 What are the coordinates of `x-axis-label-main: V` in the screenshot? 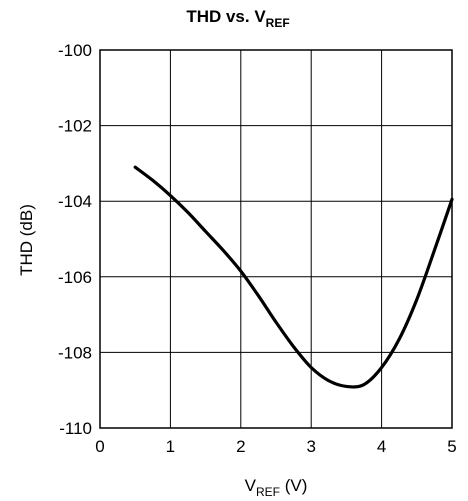 It's located at (251, 485).